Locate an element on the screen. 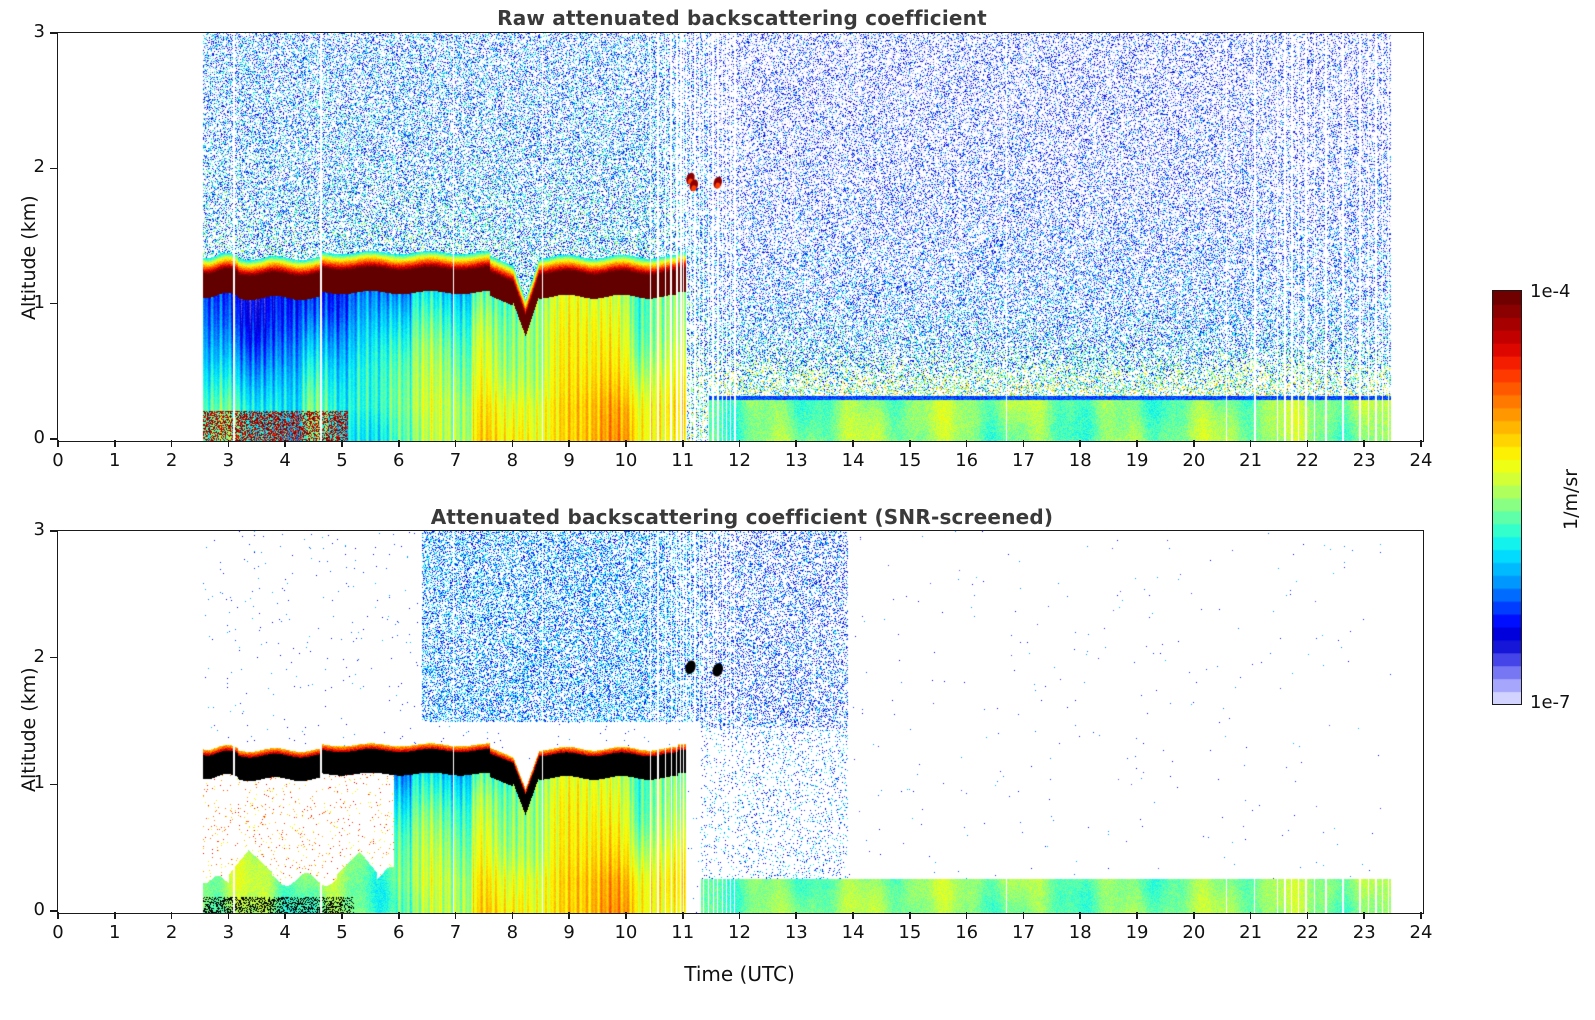 Image resolution: width=1595 pixels, height=1020 pixels. y-tick-label-raw-1: 1 is located at coordinates (39, 302).